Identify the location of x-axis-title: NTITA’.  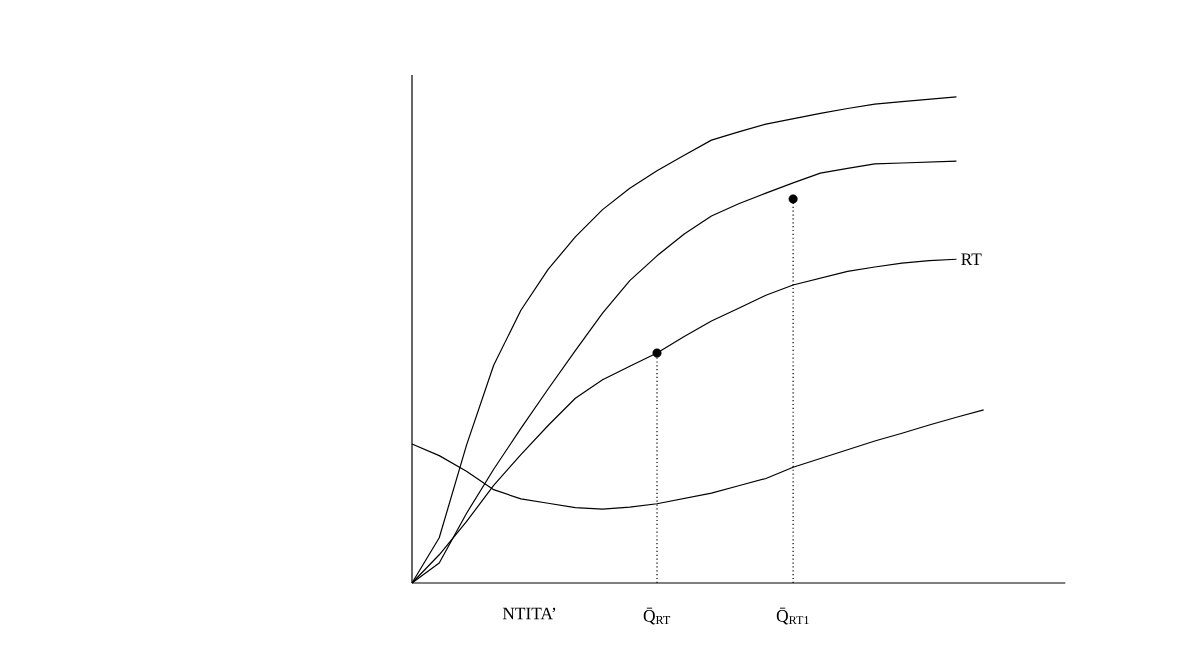
(529, 613).